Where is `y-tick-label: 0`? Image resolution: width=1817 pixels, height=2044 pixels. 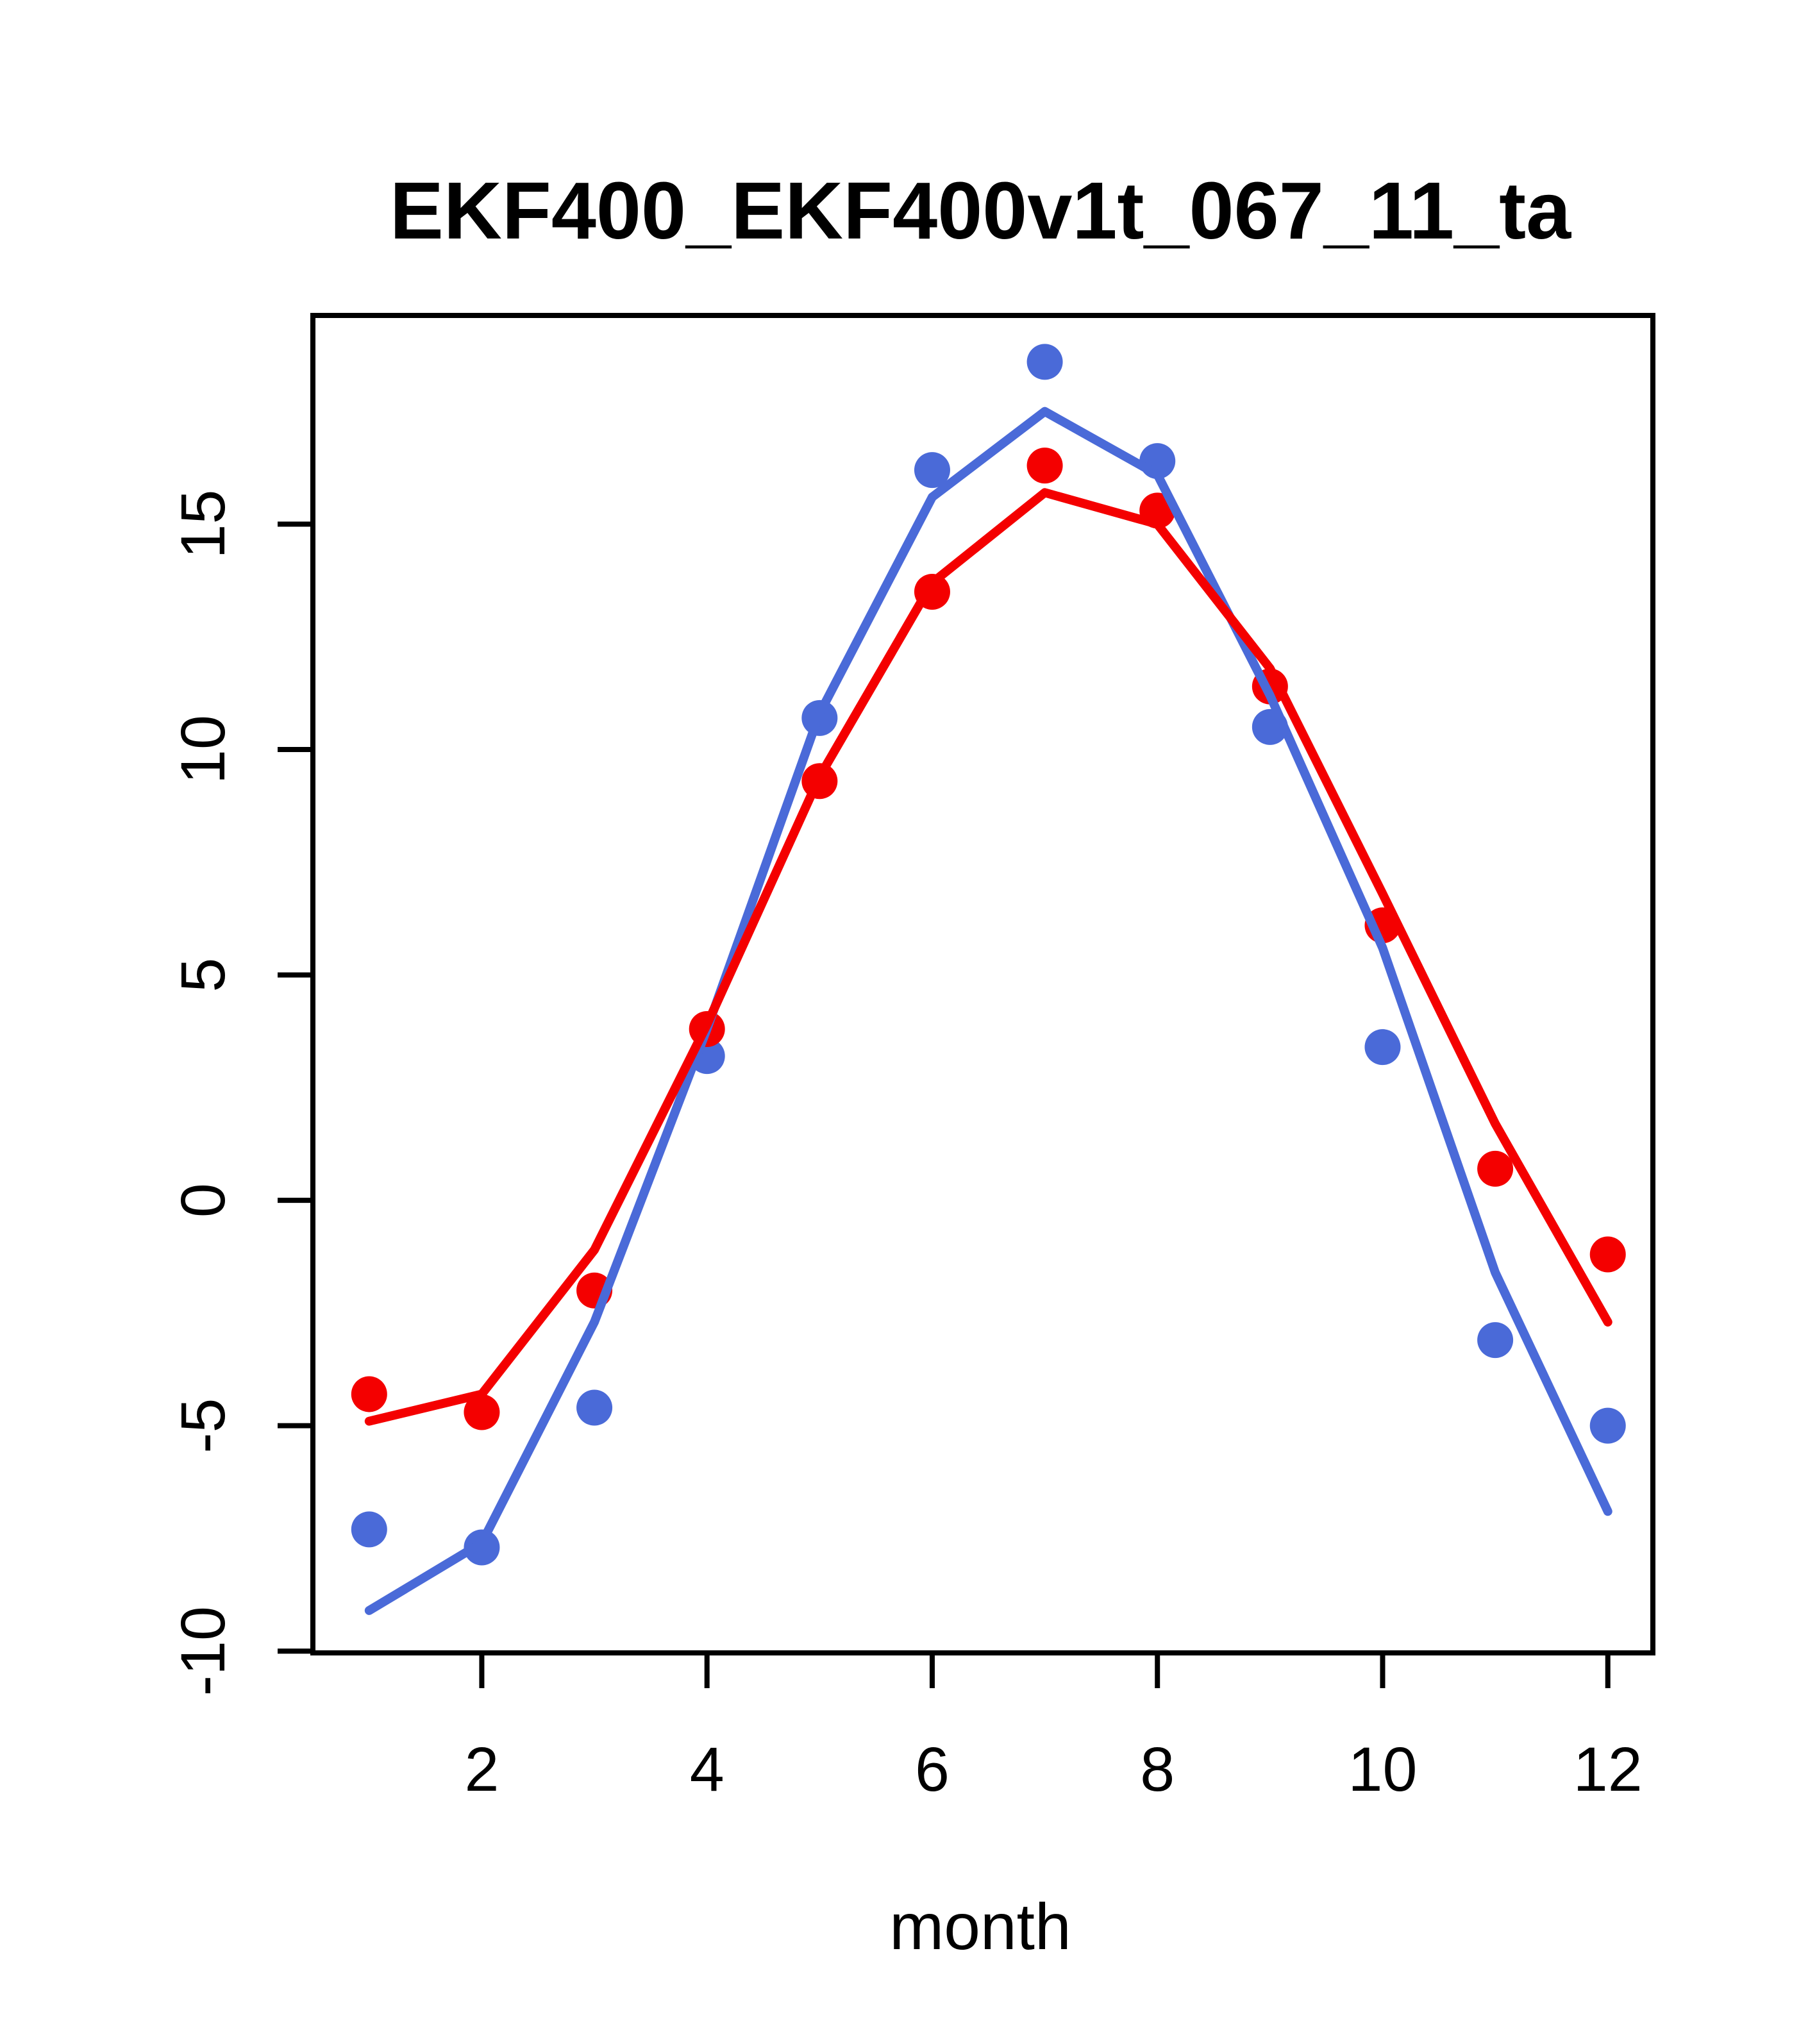 y-tick-label: 0 is located at coordinates (203, 1200).